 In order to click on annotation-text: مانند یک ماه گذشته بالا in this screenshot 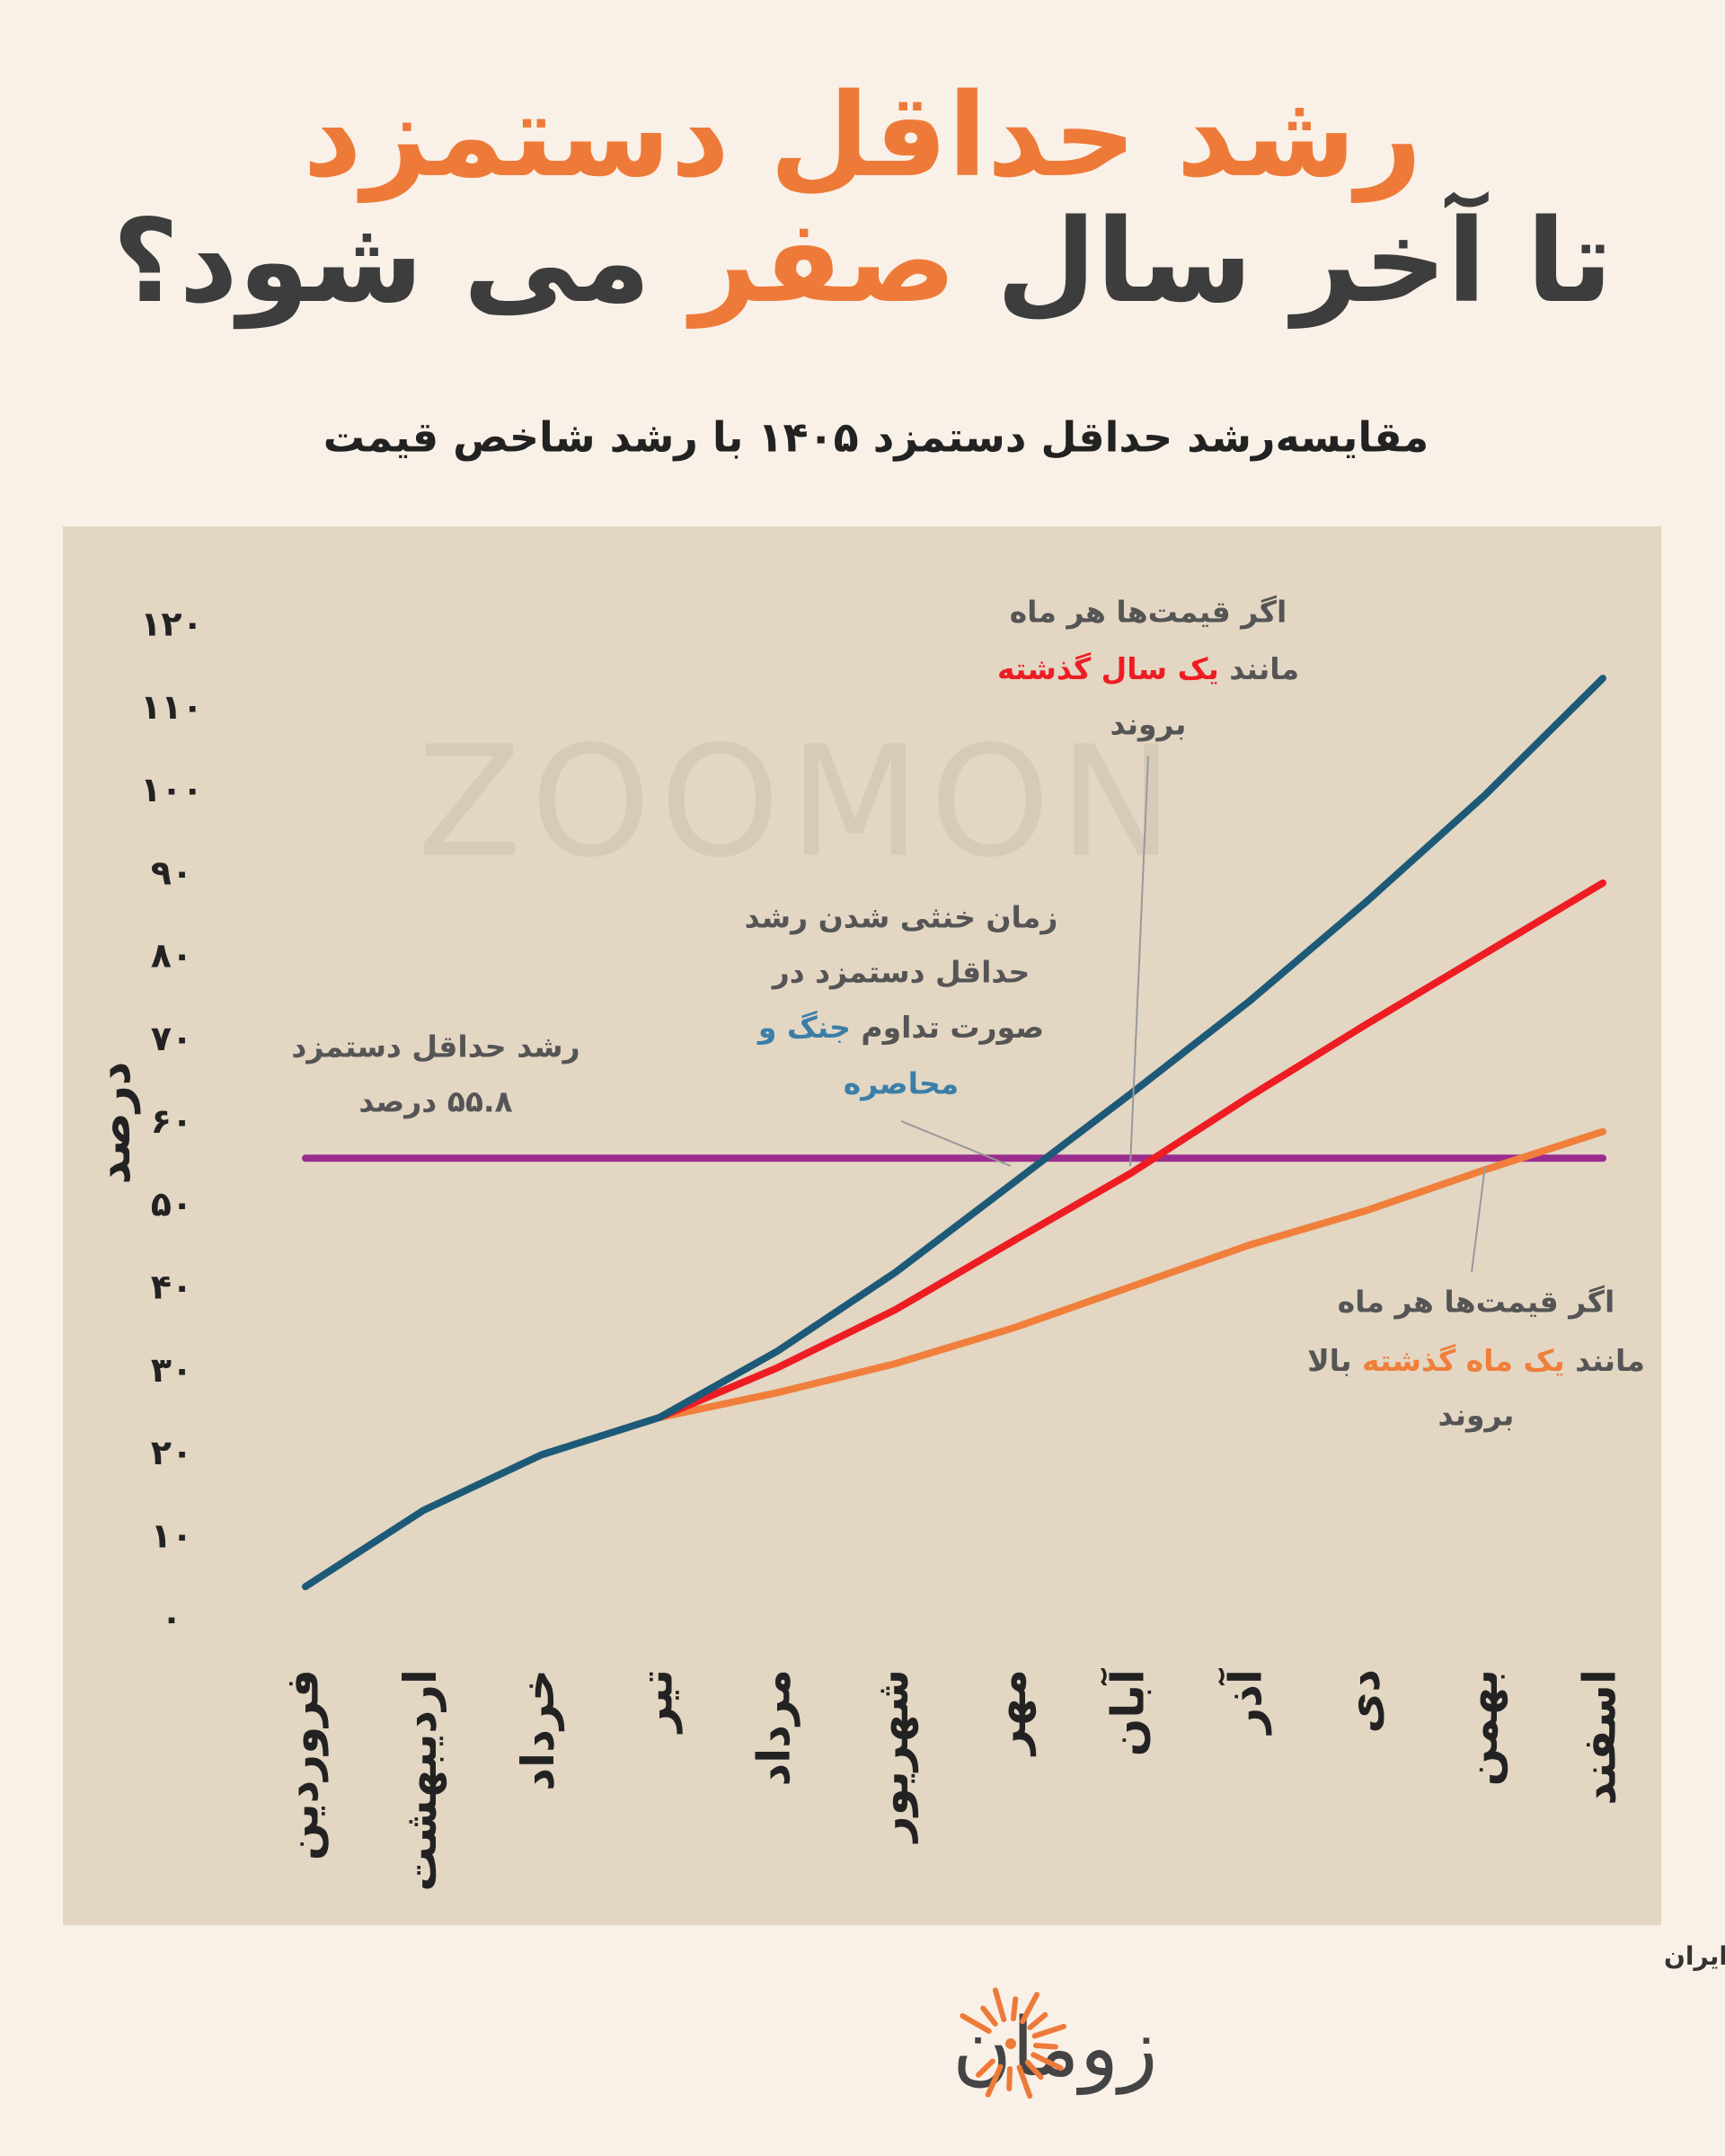, I will do `click(1476, 1360)`.